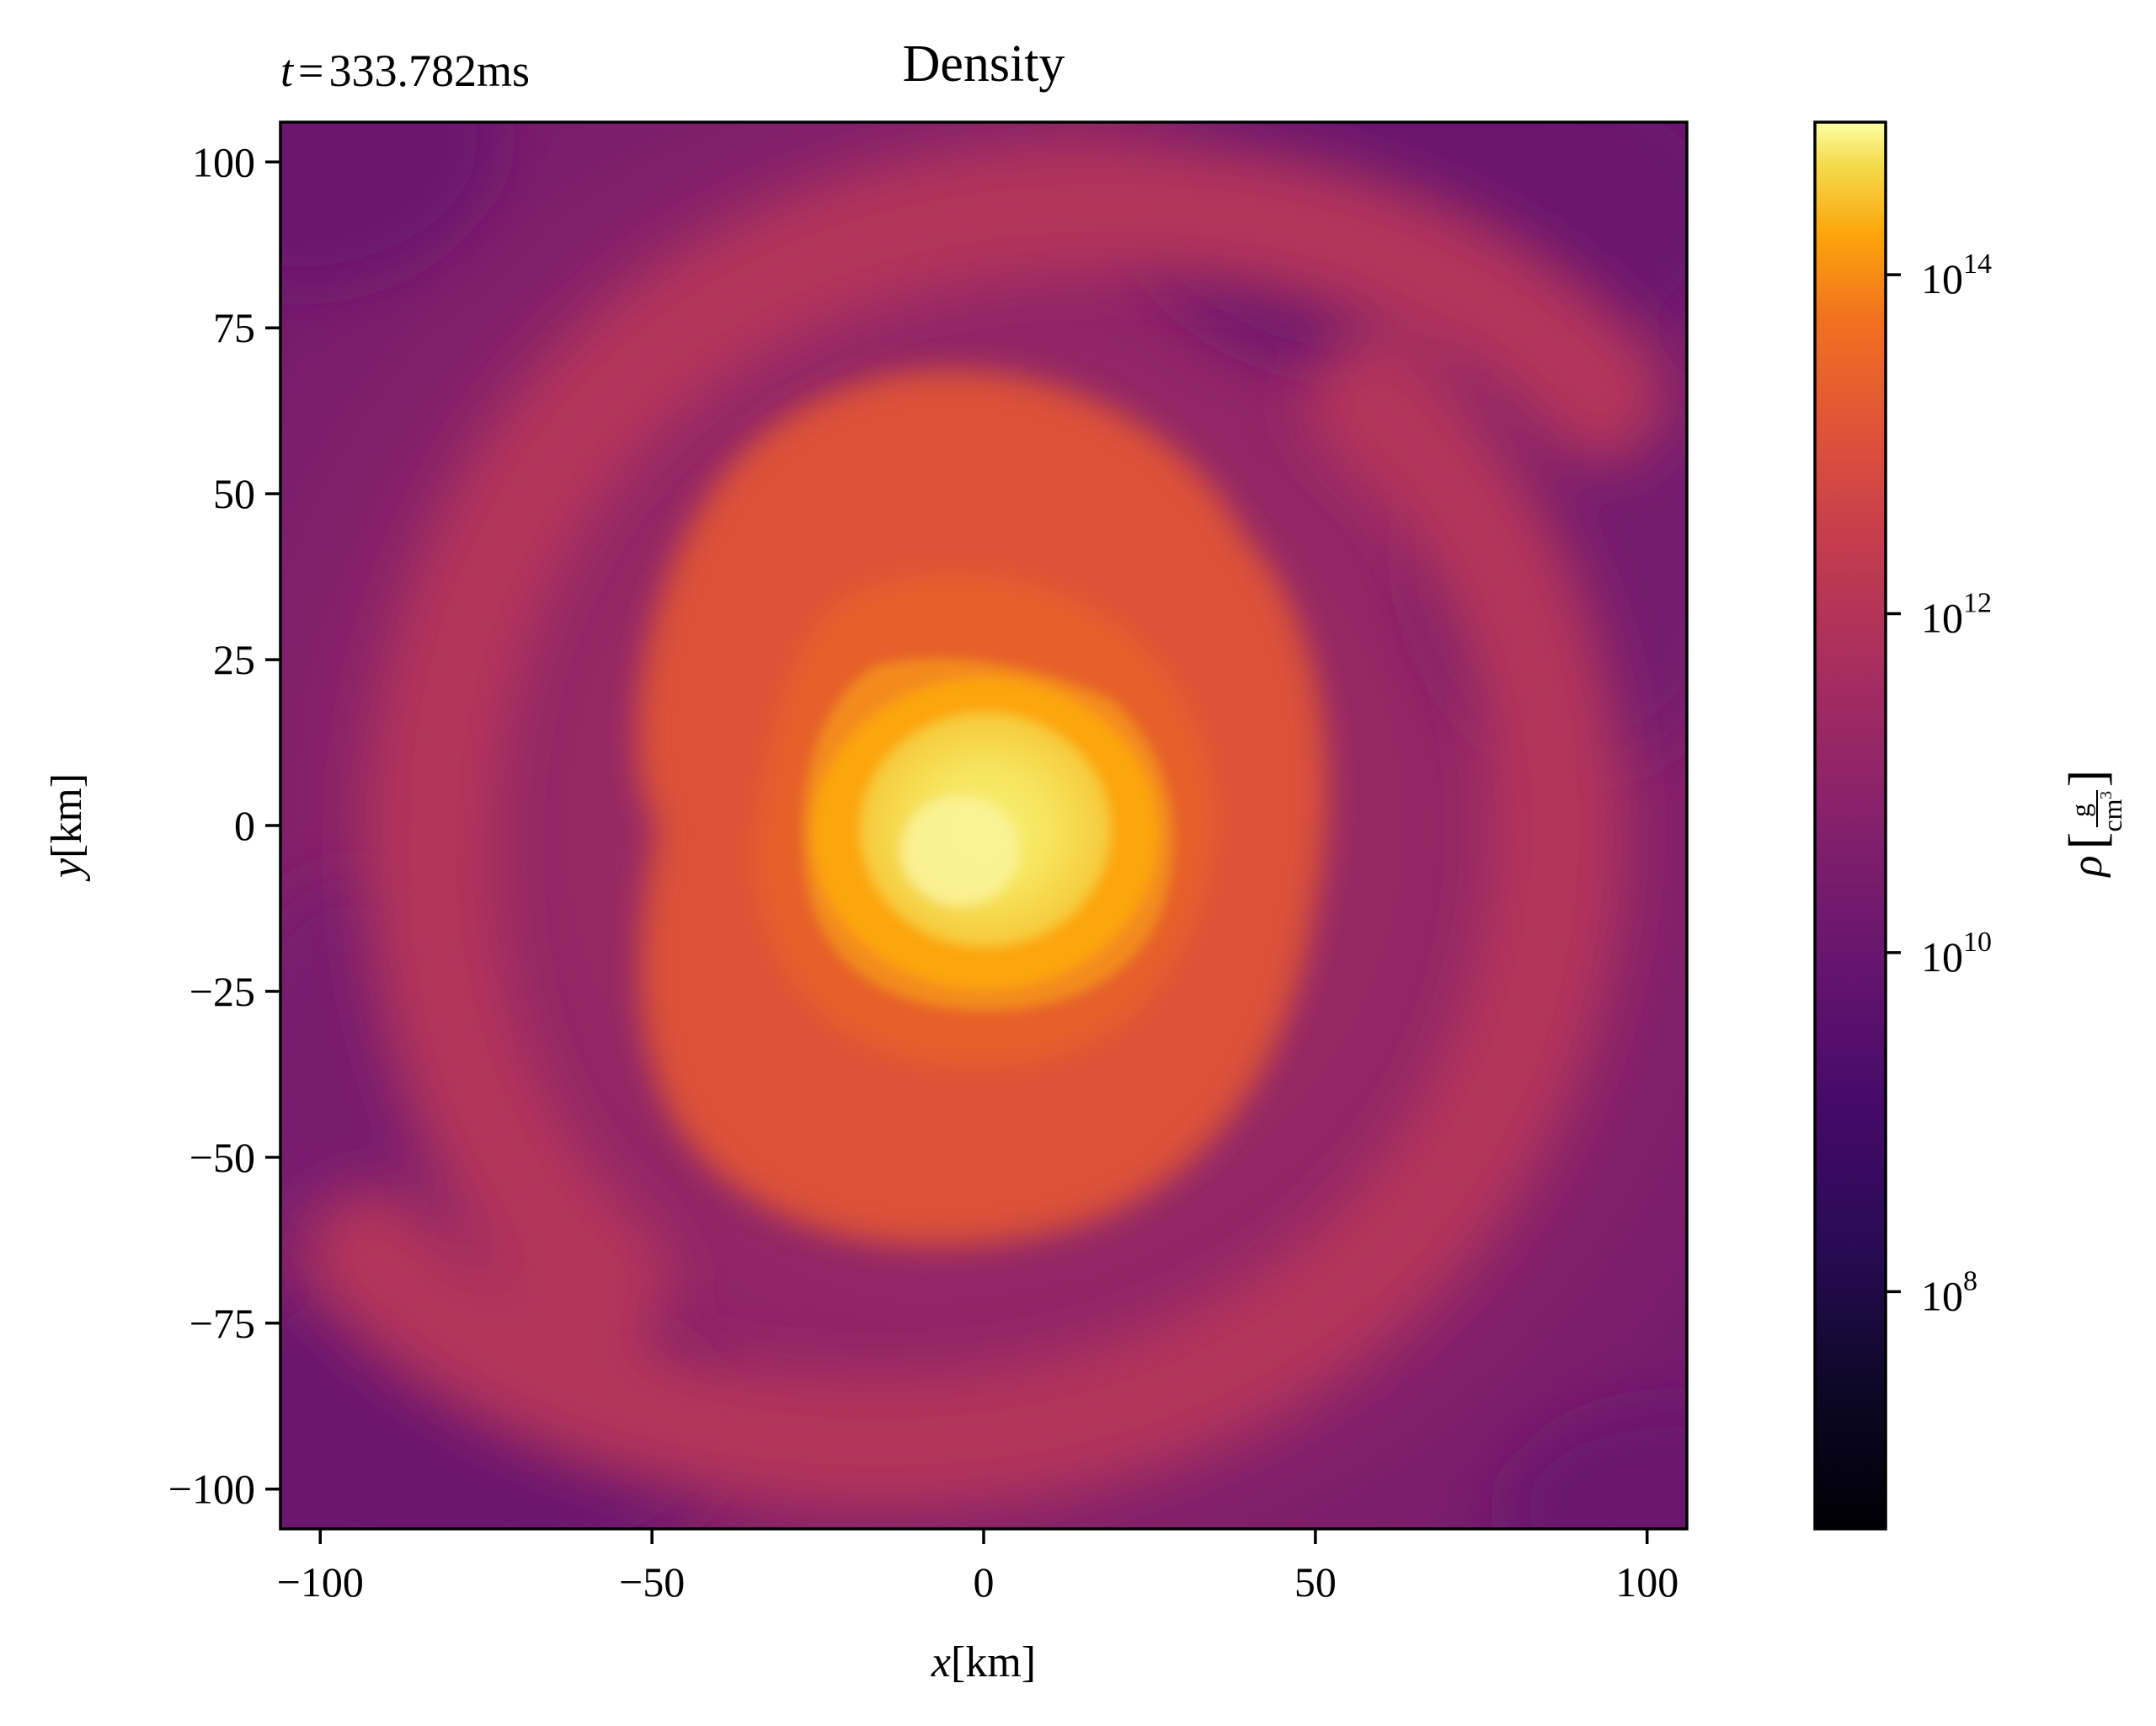  I want to click on low-density-bottom-right, so click(1597, 1468).